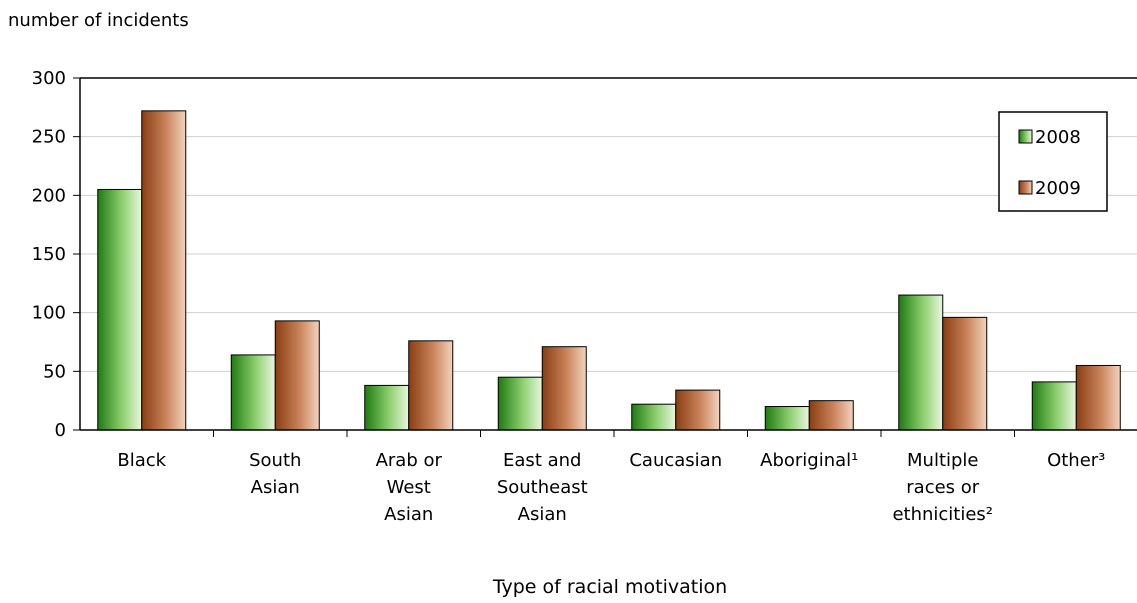 The height and width of the screenshot is (603, 1137). I want to click on y-tick-label: 300, so click(49, 78).